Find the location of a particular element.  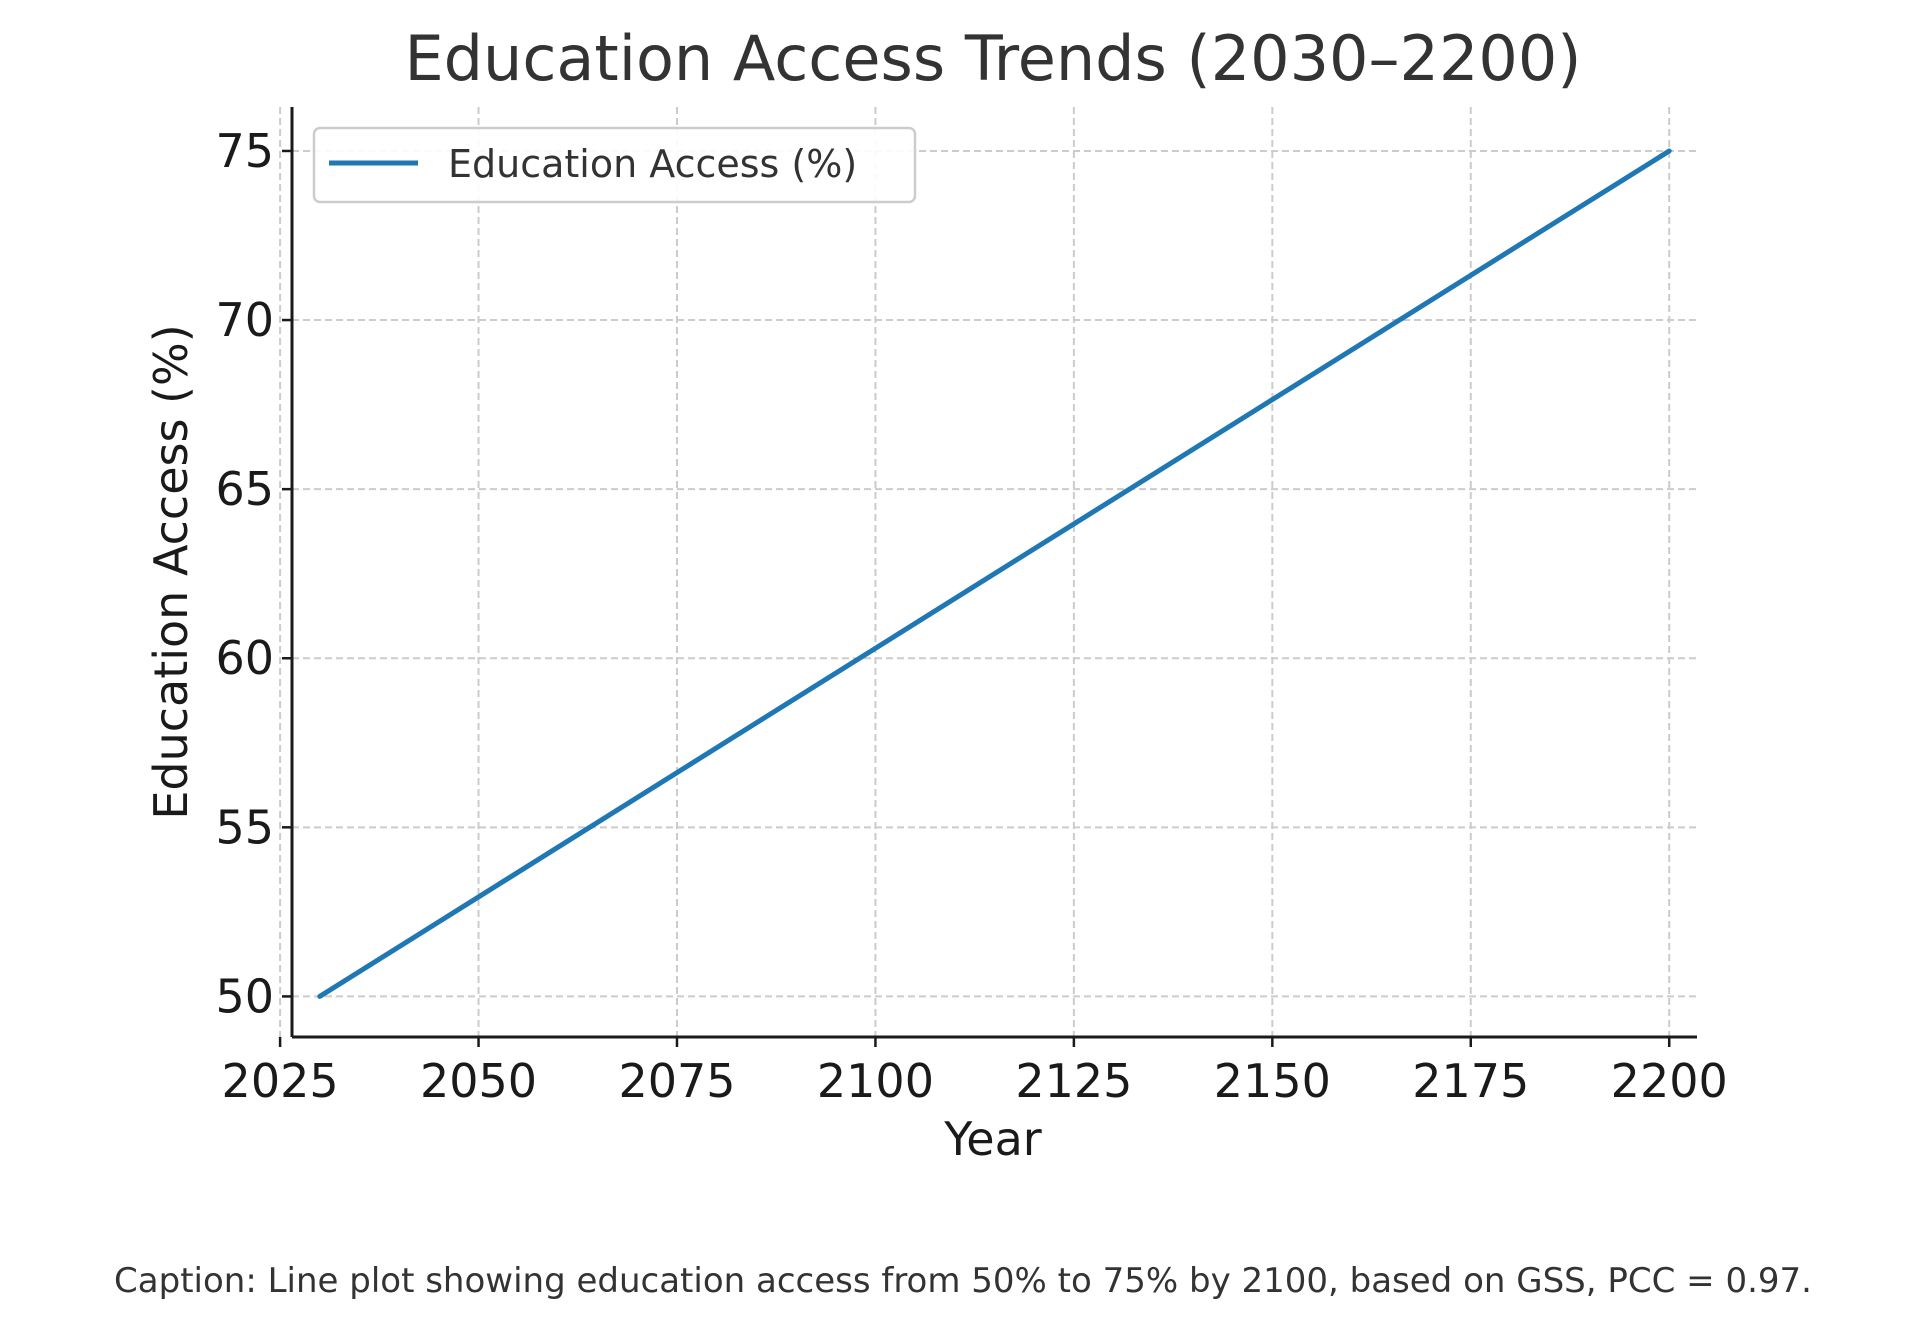

legend-box is located at coordinates (614, 165).